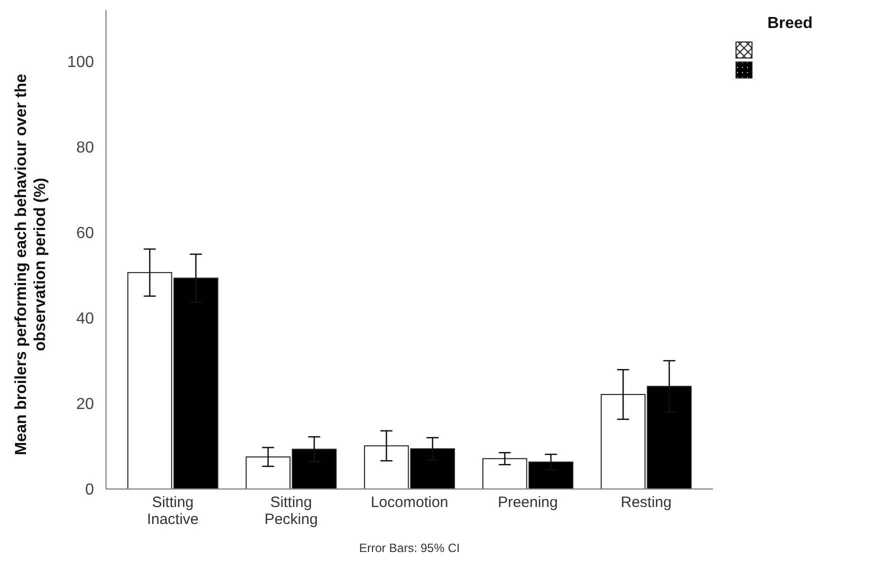 This screenshot has width=874, height=565. What do you see at coordinates (409, 502) in the screenshot?
I see `x-tick-label: Locomotion` at bounding box center [409, 502].